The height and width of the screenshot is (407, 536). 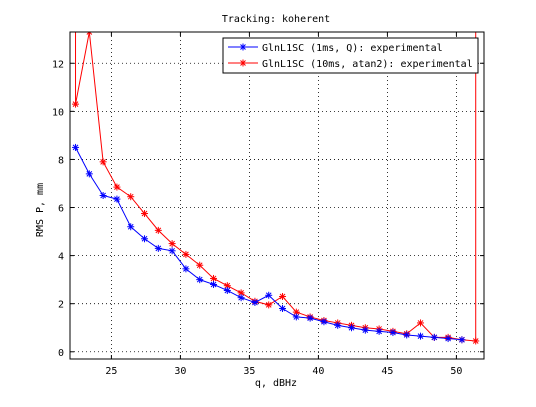 I want to click on y-tick-label: 2, so click(x=61, y=305).